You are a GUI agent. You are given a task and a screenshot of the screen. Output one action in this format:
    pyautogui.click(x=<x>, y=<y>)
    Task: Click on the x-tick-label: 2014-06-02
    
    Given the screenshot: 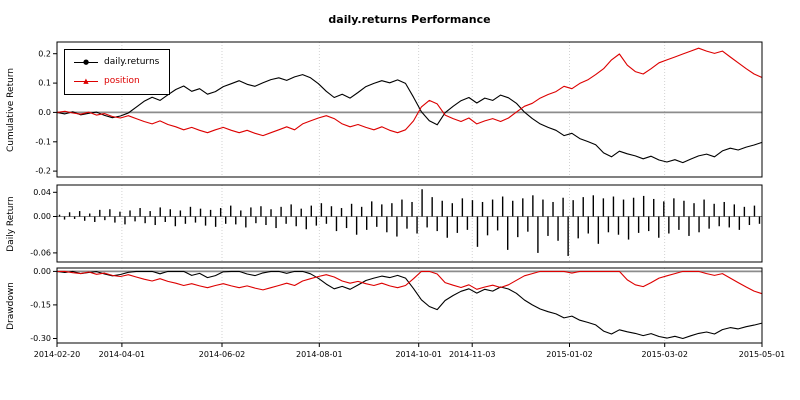 What is the action you would take?
    pyautogui.click(x=222, y=354)
    